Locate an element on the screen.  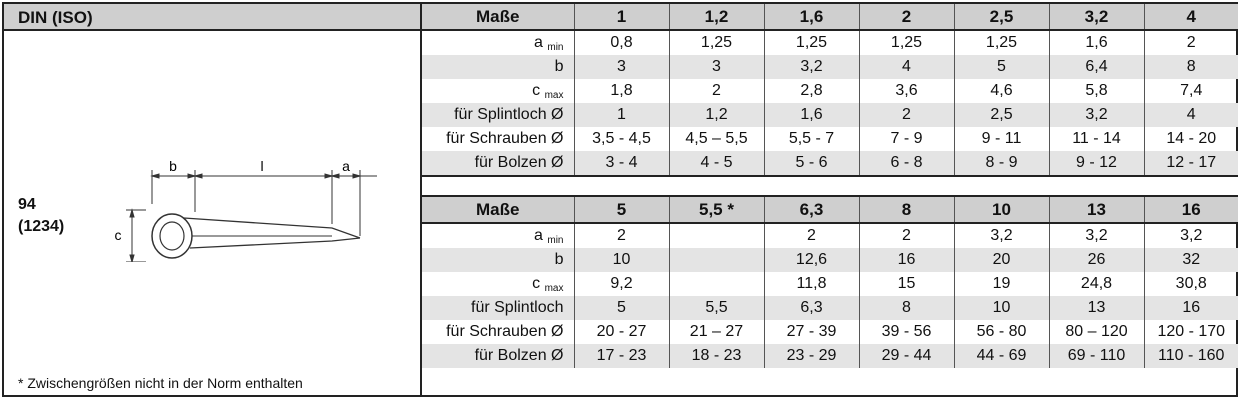
table-cell: 17 - 23 is located at coordinates (621, 356).